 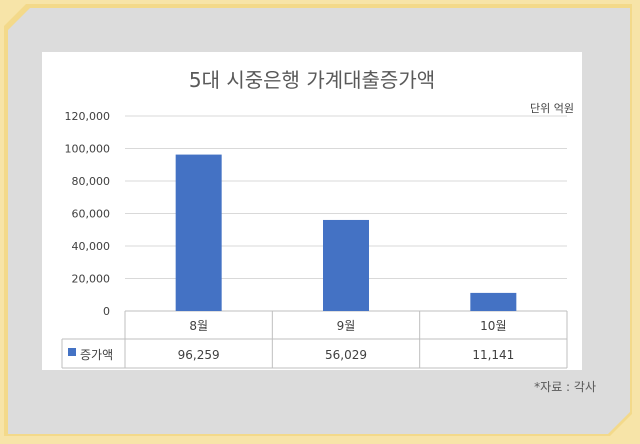 What do you see at coordinates (91, 181) in the screenshot?
I see `y-tick-label: 80,000` at bounding box center [91, 181].